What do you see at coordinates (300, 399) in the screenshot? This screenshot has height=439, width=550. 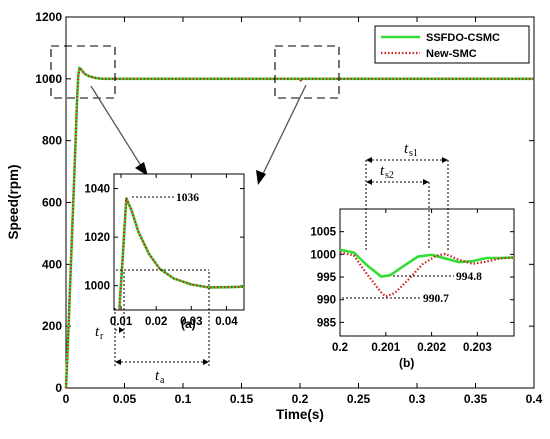 I see `main-xtick-label: 0.2` at bounding box center [300, 399].